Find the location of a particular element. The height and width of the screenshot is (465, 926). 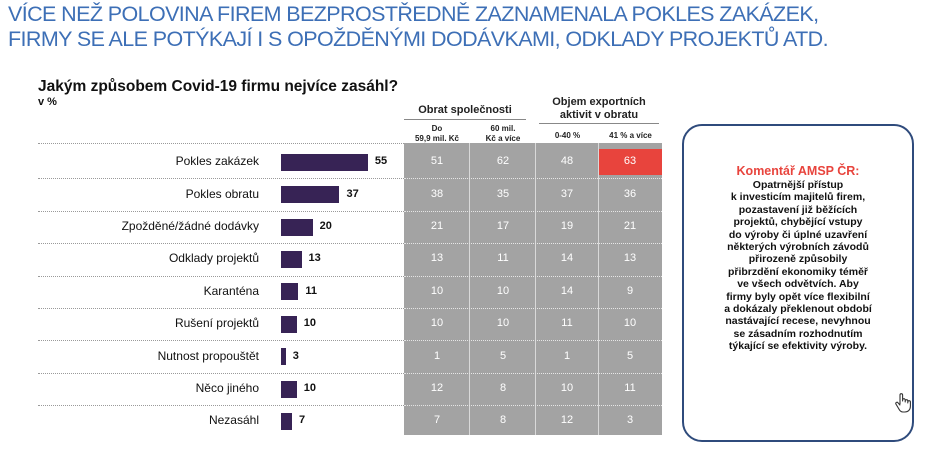

category-label: Něco jiného is located at coordinates (227, 388).